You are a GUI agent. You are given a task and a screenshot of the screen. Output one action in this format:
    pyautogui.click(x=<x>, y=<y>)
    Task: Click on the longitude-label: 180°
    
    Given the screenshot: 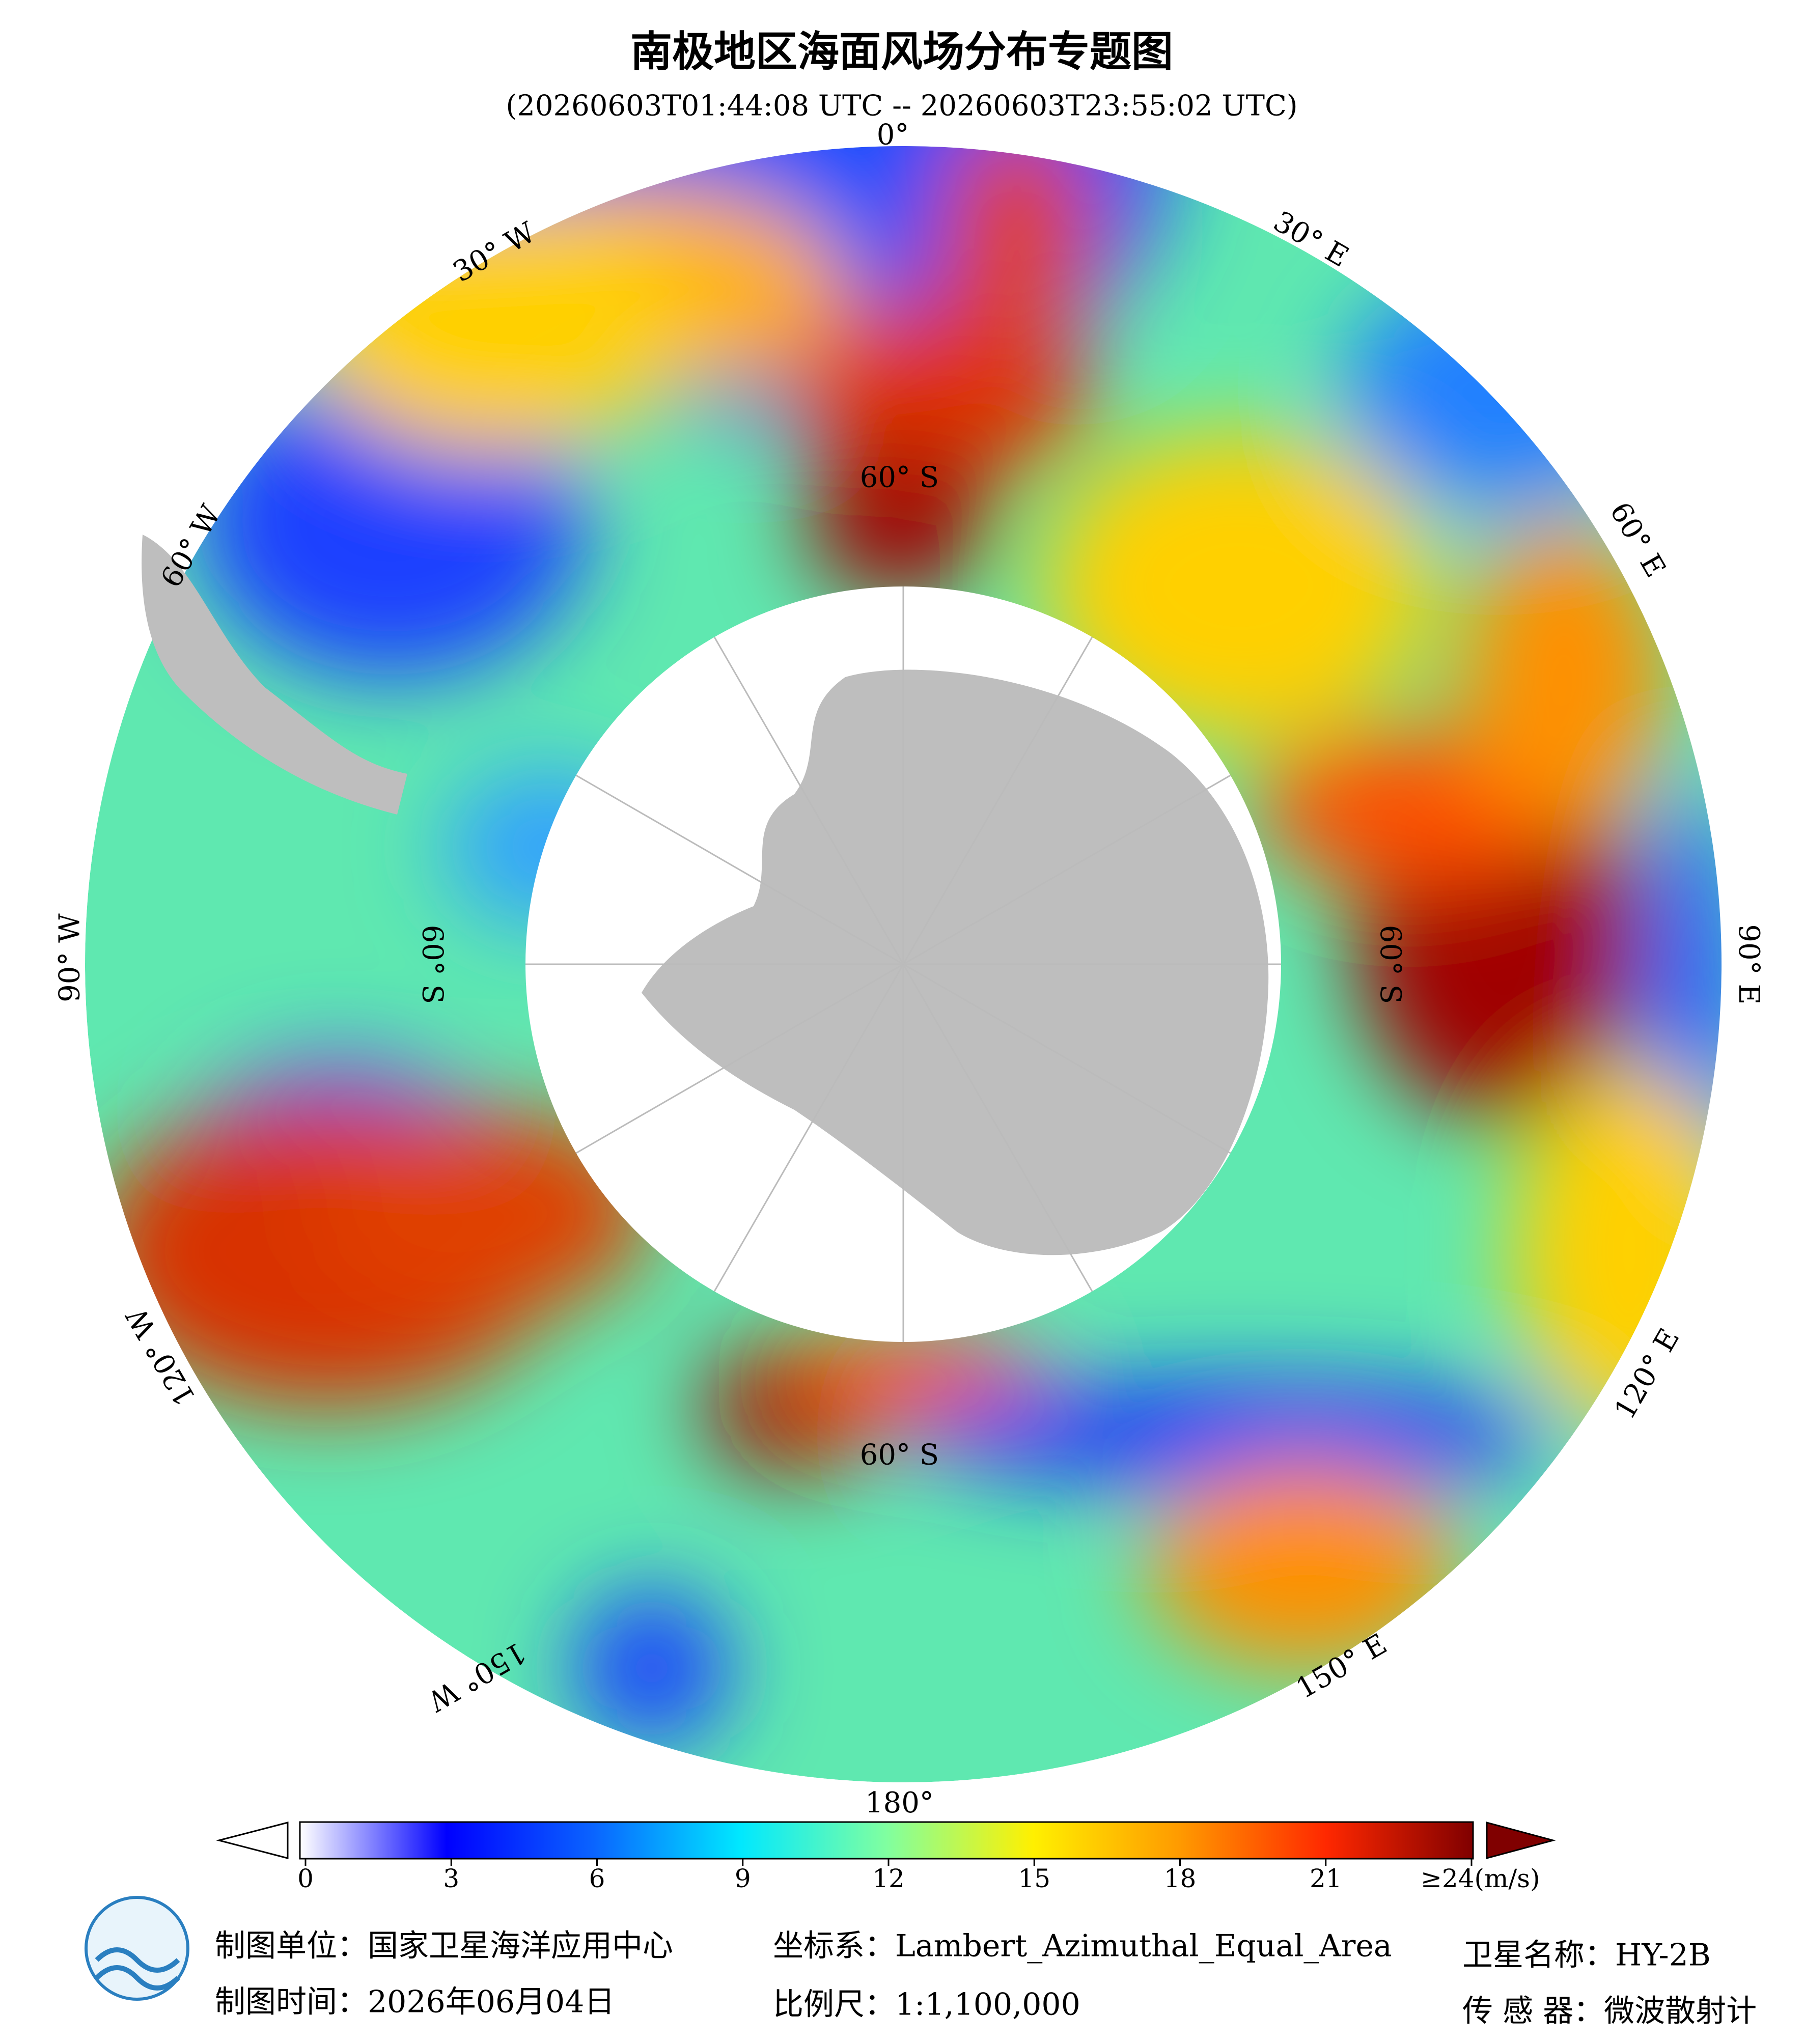 What is the action you would take?
    pyautogui.click(x=899, y=1802)
    